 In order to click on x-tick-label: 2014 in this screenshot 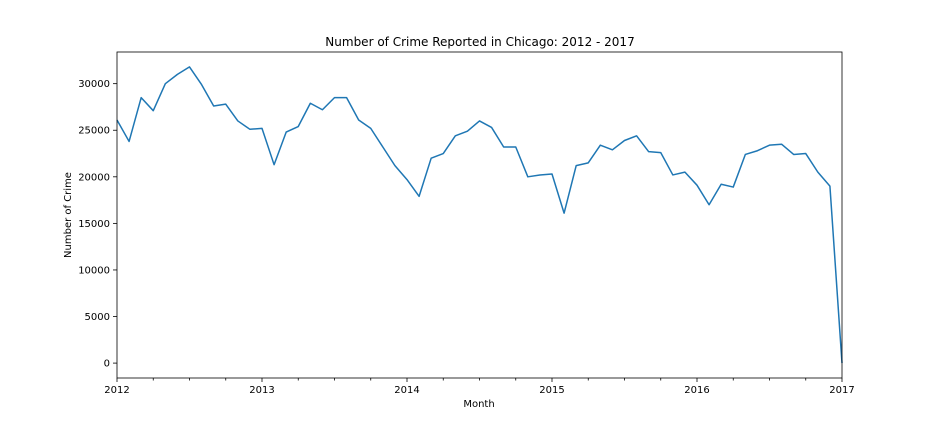, I will do `click(406, 390)`.